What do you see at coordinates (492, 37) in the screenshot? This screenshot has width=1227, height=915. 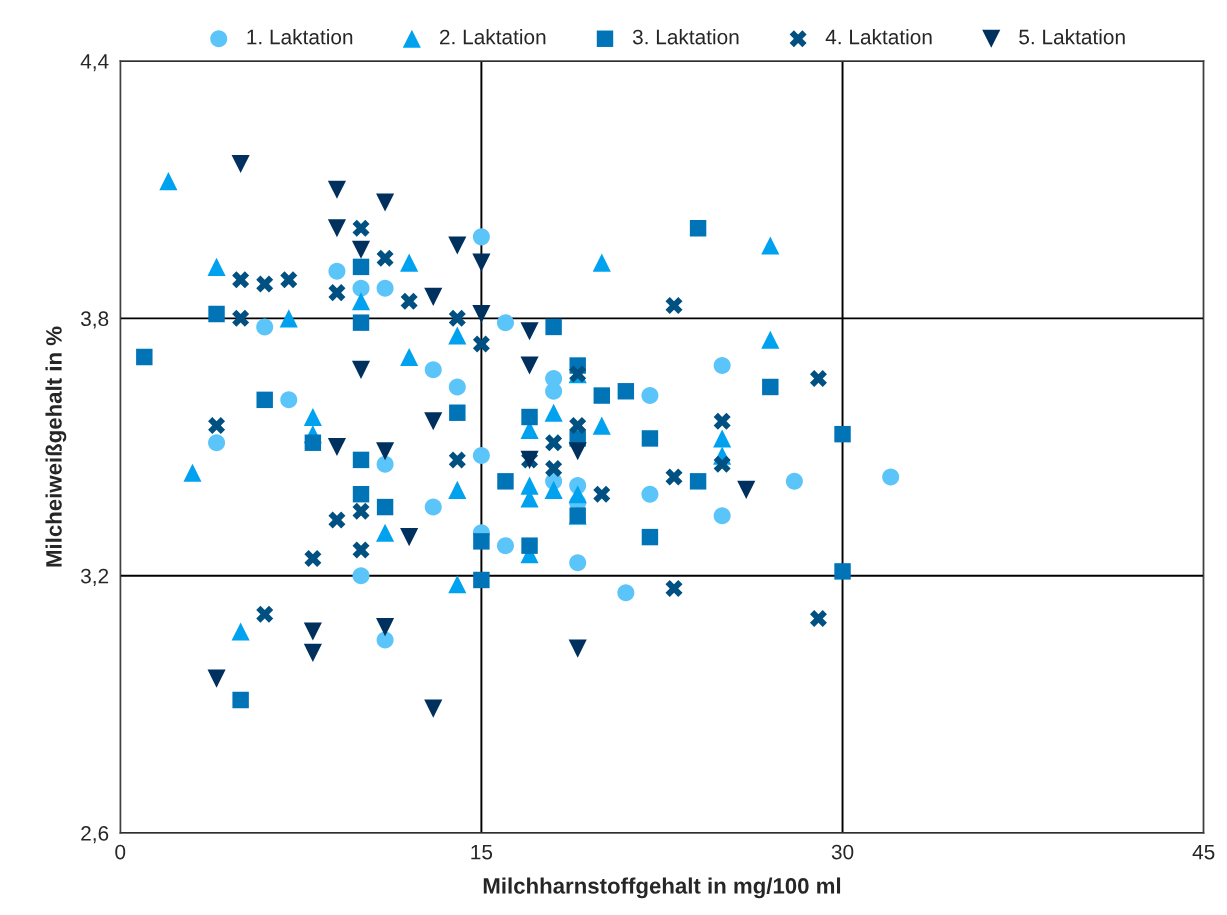 I see `legend-label: 2. Laktation` at bounding box center [492, 37].